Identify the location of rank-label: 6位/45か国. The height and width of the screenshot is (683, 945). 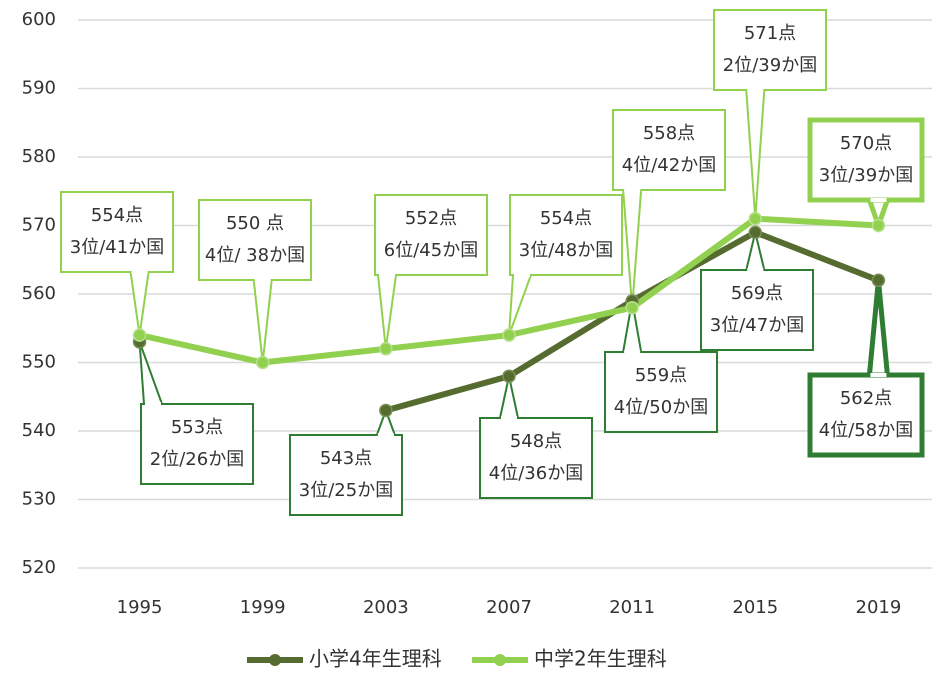
(431, 250).